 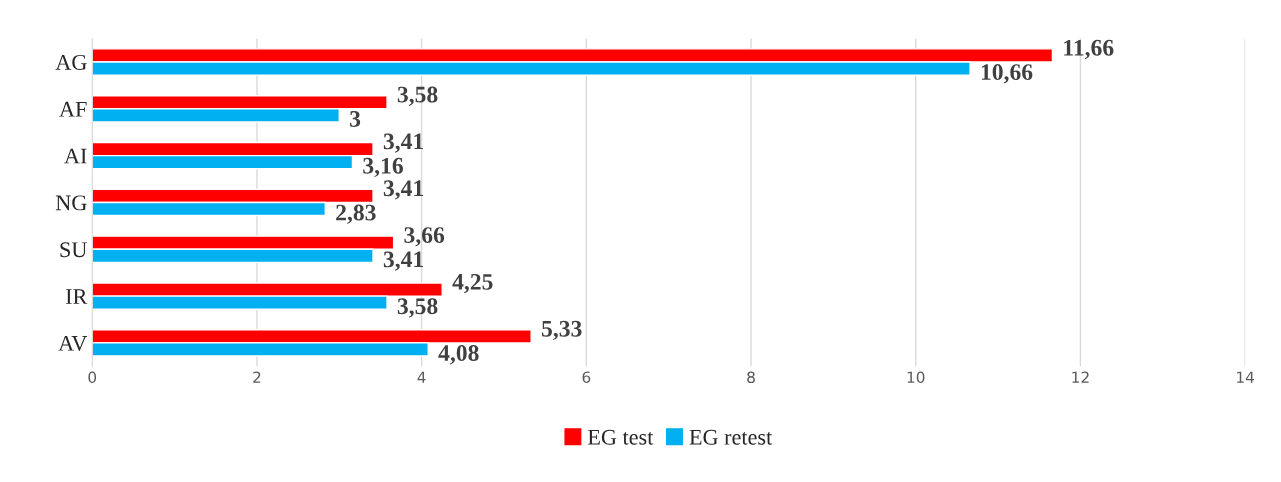 I want to click on data-label: 3,66, so click(x=424, y=237).